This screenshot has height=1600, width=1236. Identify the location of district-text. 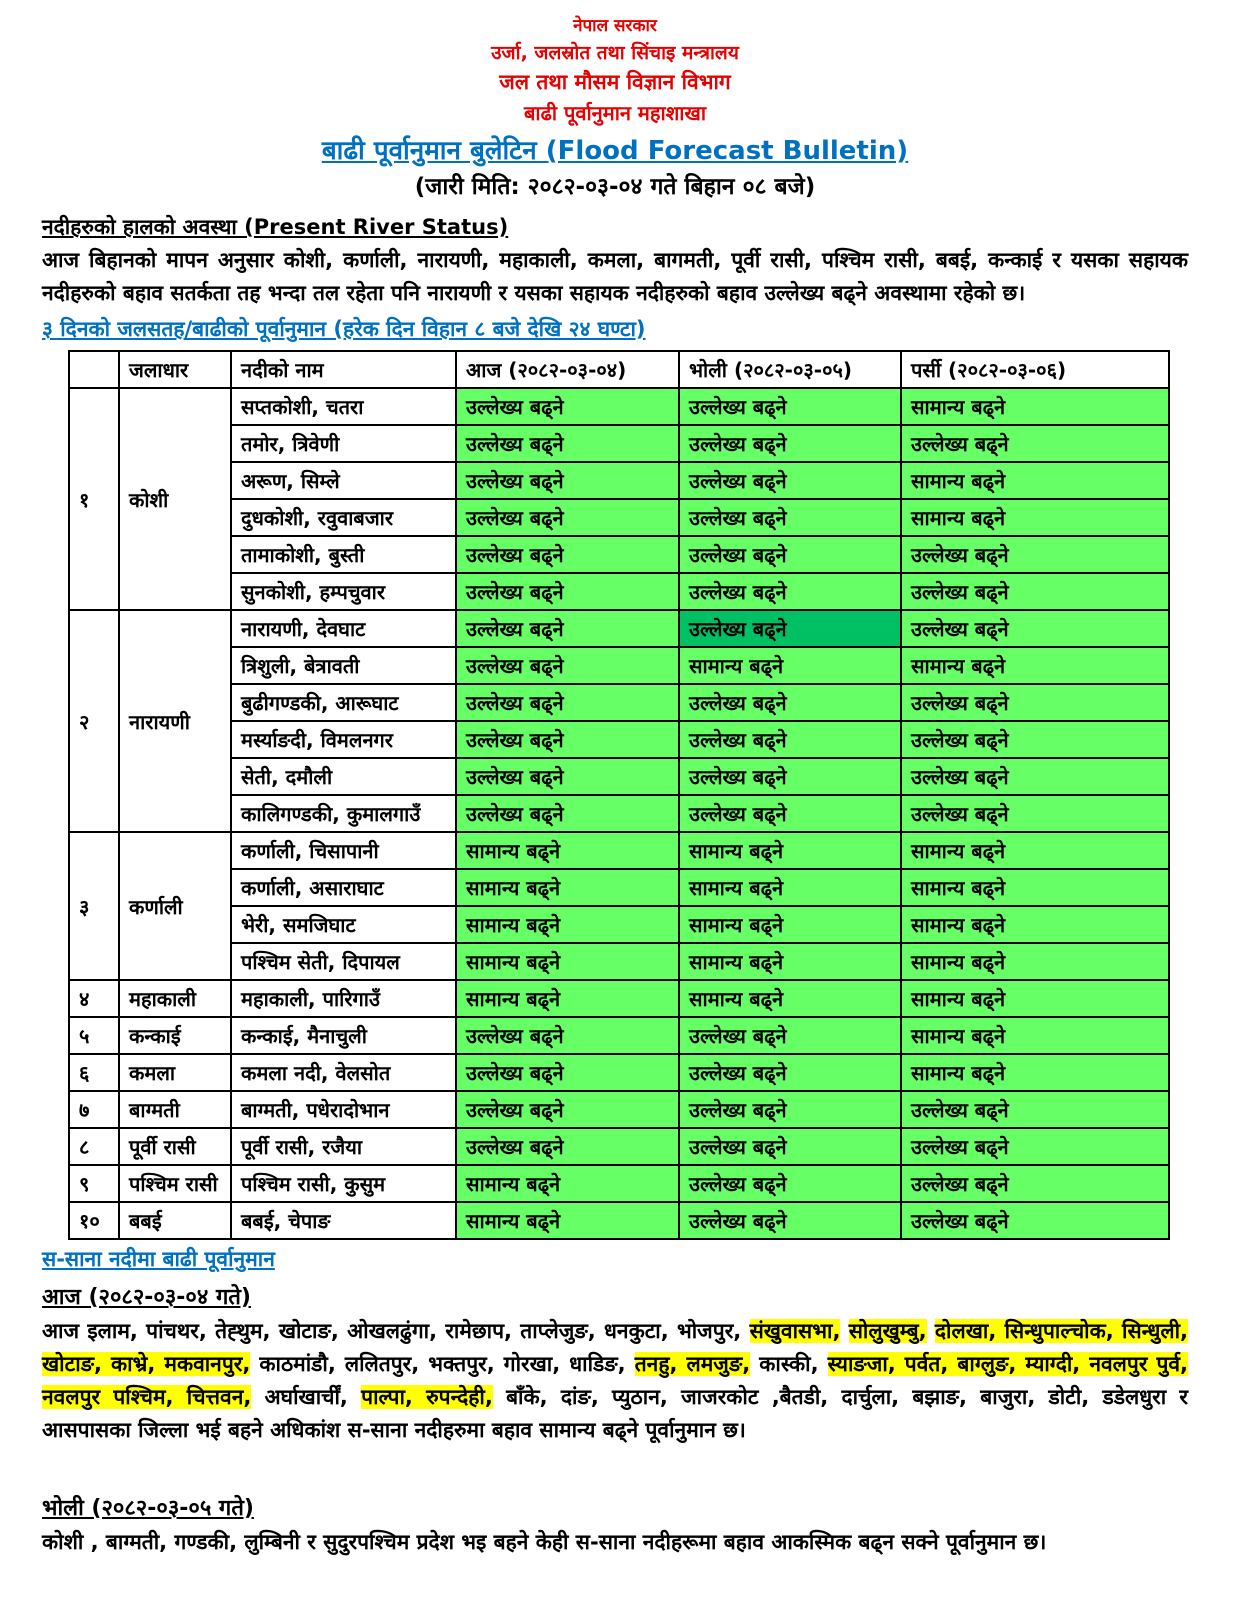
(931, 1331).